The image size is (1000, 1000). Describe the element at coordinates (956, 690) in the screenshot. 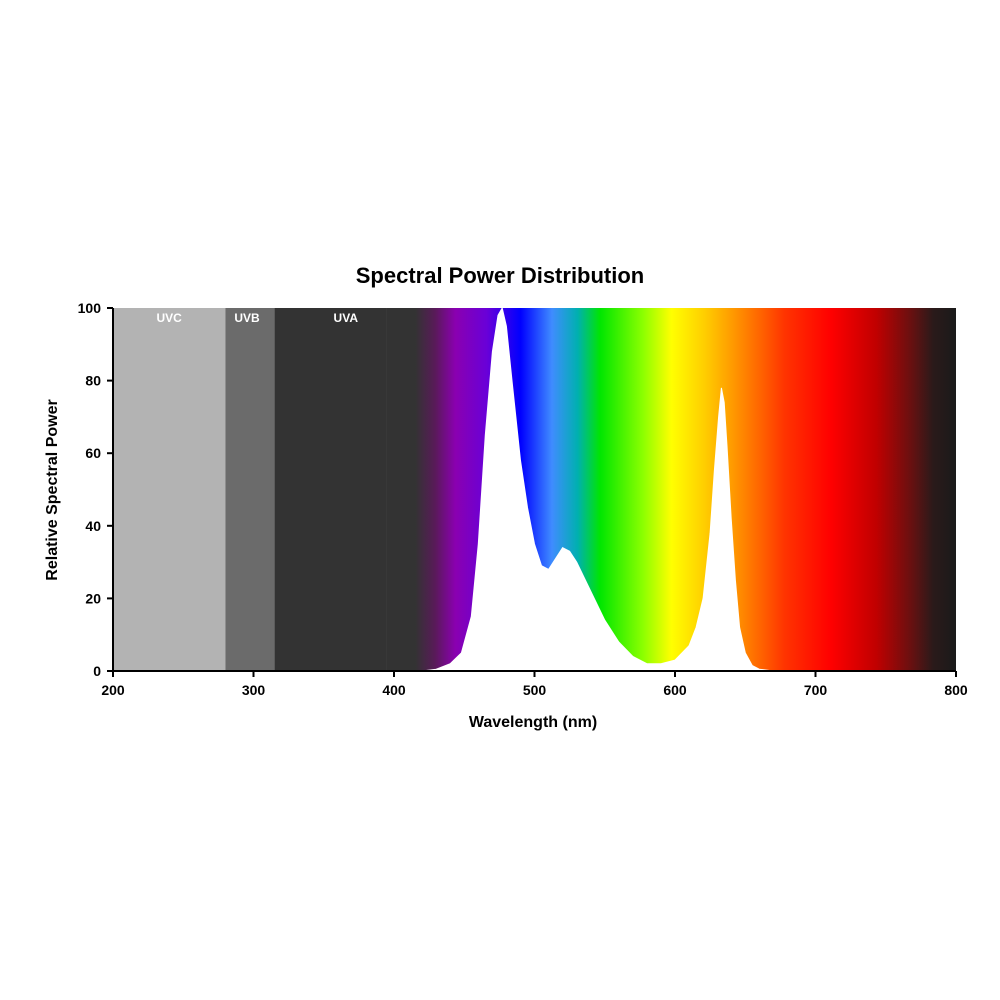

I see `x-tick-label: 800` at that location.